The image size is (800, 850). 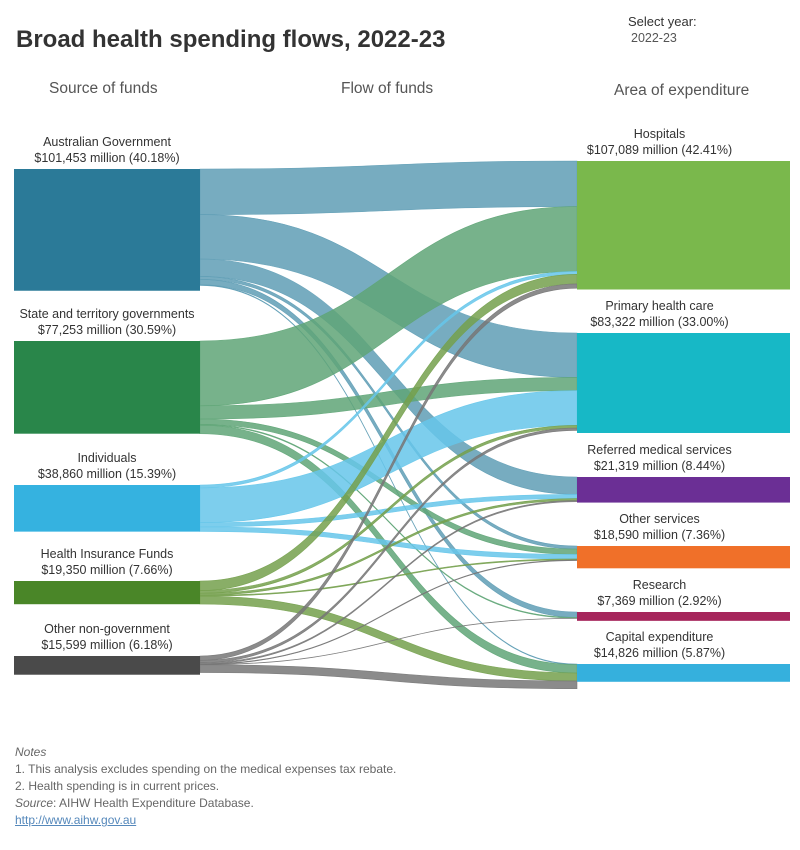 I want to click on source-value-health-insurance-funds: $19,350 million (7.66%), so click(x=106, y=570).